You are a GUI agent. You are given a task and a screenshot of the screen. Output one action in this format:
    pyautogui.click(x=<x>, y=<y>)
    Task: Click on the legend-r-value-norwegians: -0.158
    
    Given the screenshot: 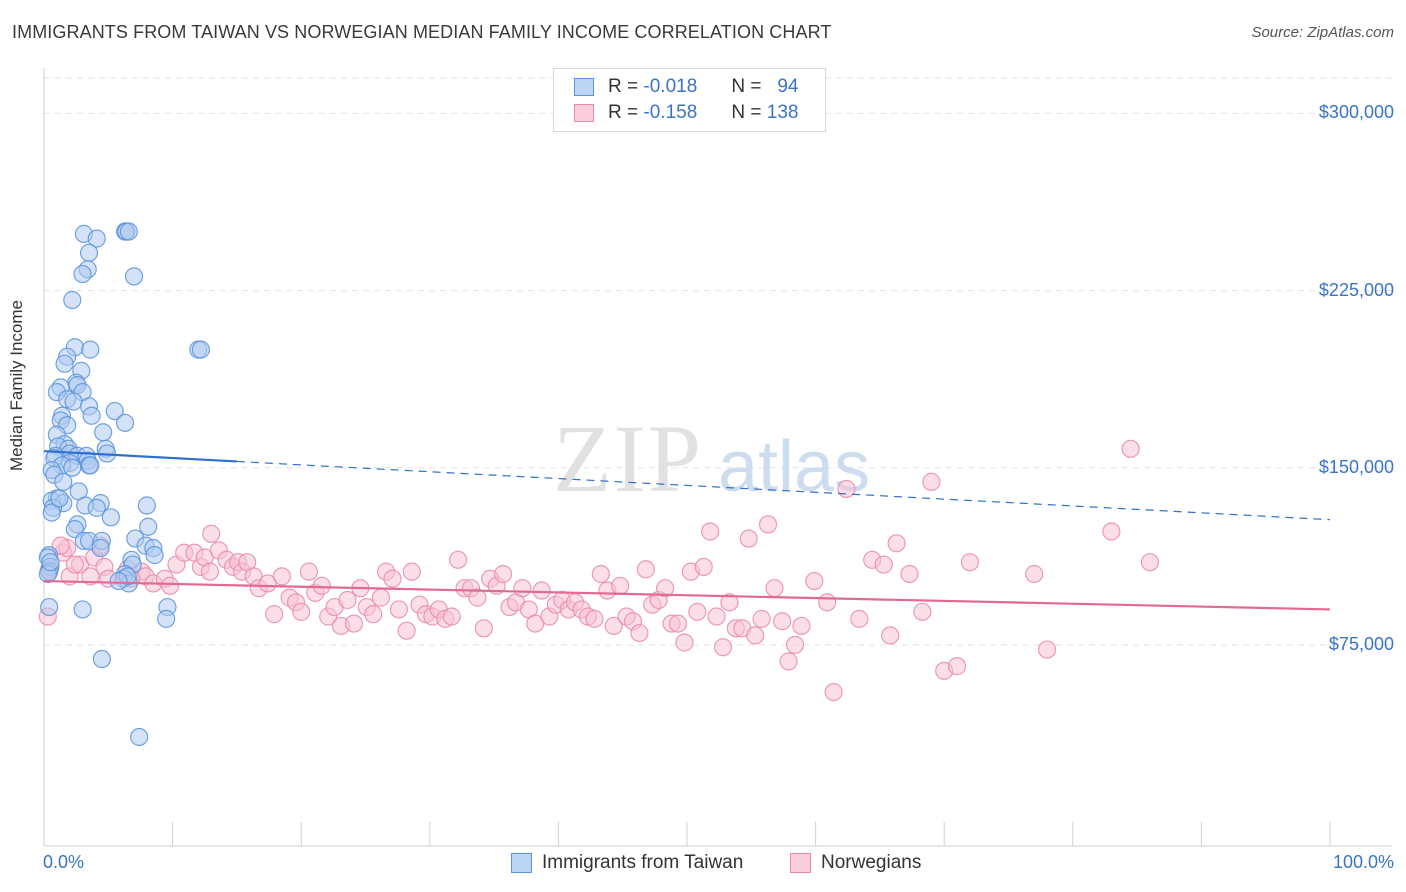 What is the action you would take?
    pyautogui.click(x=670, y=112)
    